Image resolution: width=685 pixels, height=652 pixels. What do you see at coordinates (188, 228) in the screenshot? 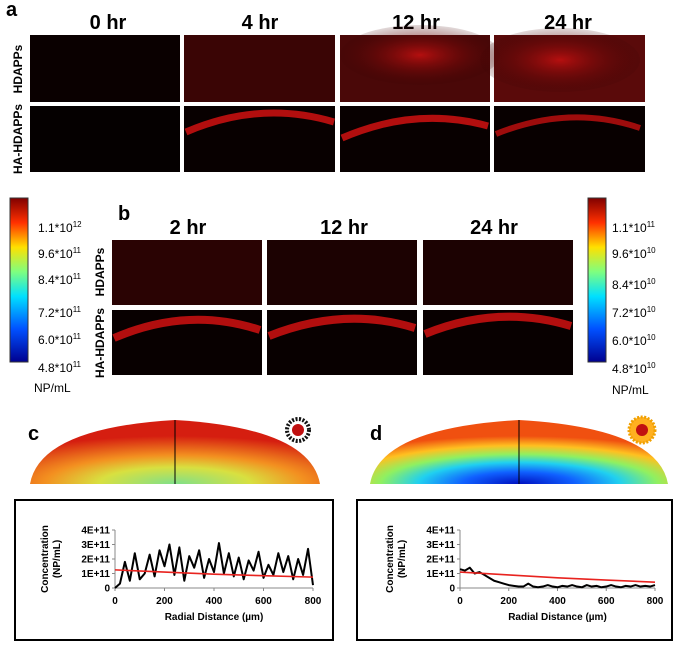
I see `column-header: 2 hr` at bounding box center [188, 228].